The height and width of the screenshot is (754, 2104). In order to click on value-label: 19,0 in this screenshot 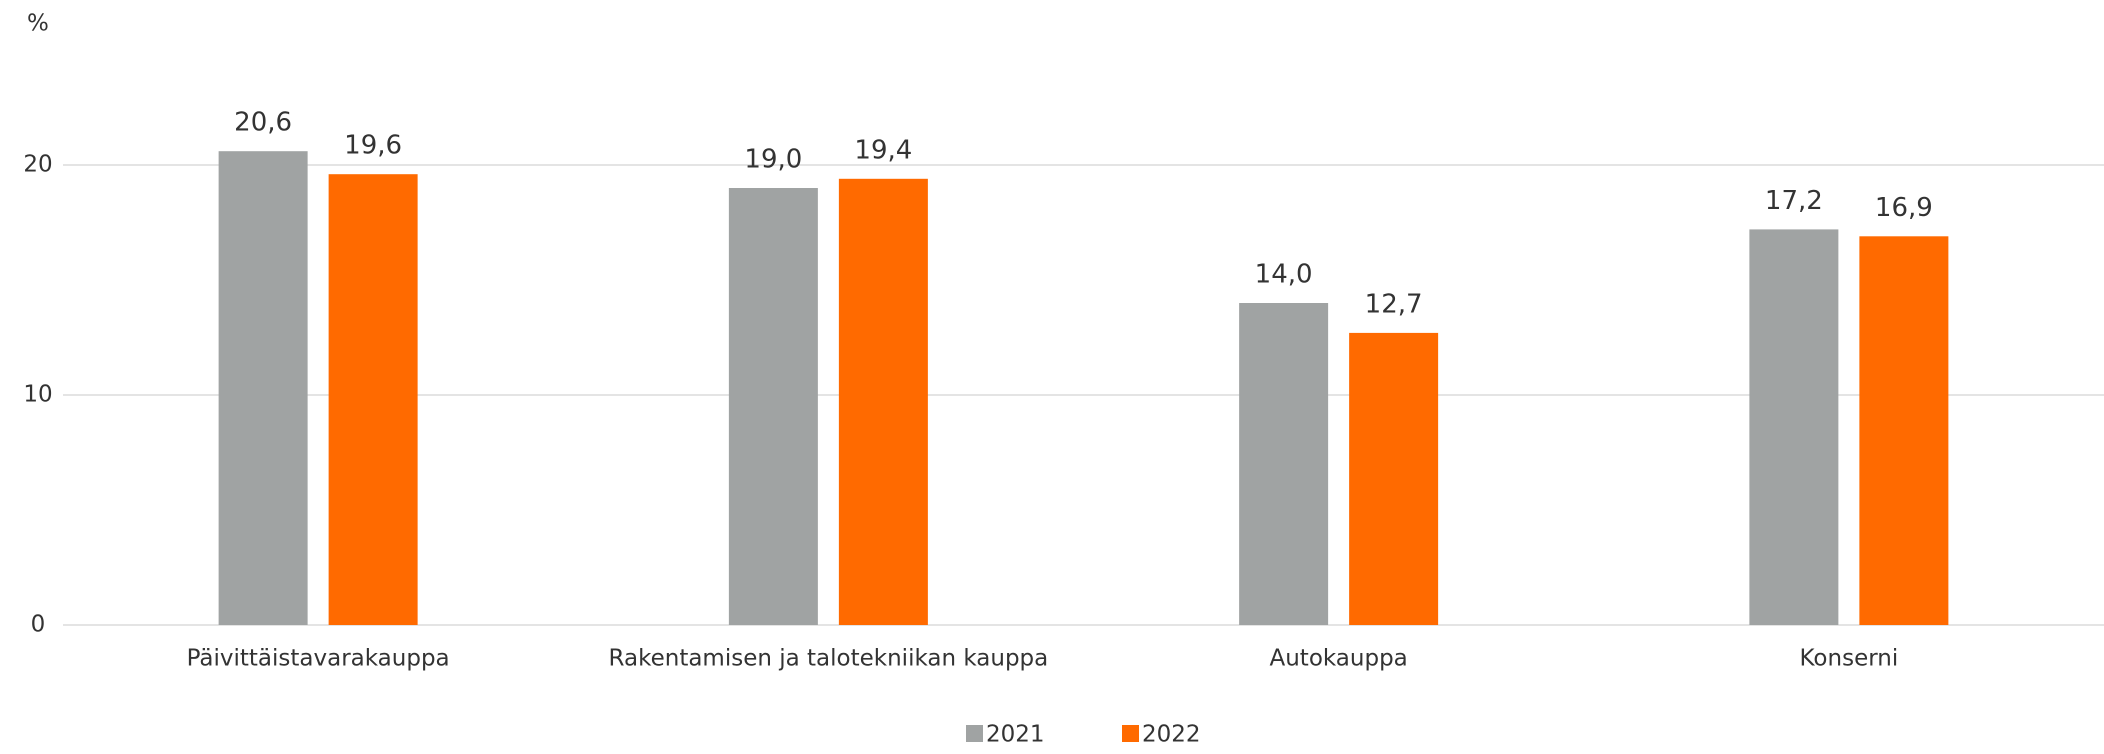, I will do `click(773, 160)`.